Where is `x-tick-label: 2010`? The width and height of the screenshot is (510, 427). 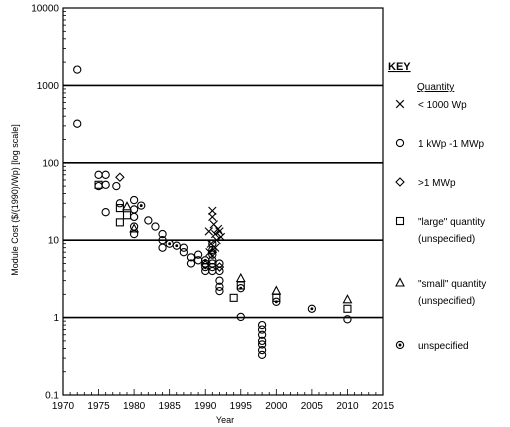
x-tick-label: 2010 is located at coordinates (347, 406).